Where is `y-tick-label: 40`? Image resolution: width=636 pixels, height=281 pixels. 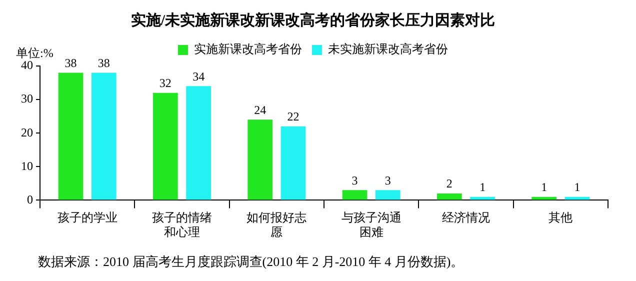
y-tick-label: 40 is located at coordinates (27, 65).